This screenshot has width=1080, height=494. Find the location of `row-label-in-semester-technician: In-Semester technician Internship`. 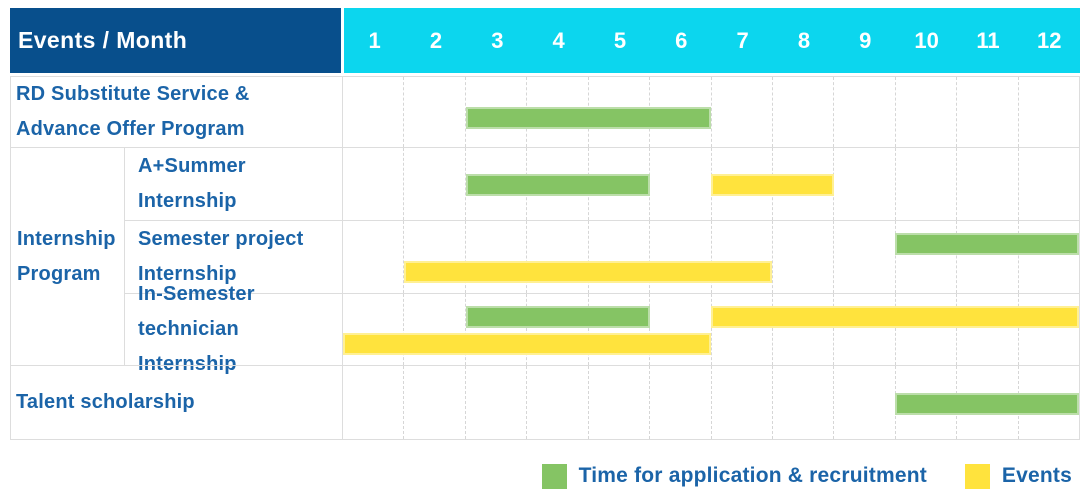

row-label-in-semester-technician: In-Semester technician Internship is located at coordinates (233, 329).